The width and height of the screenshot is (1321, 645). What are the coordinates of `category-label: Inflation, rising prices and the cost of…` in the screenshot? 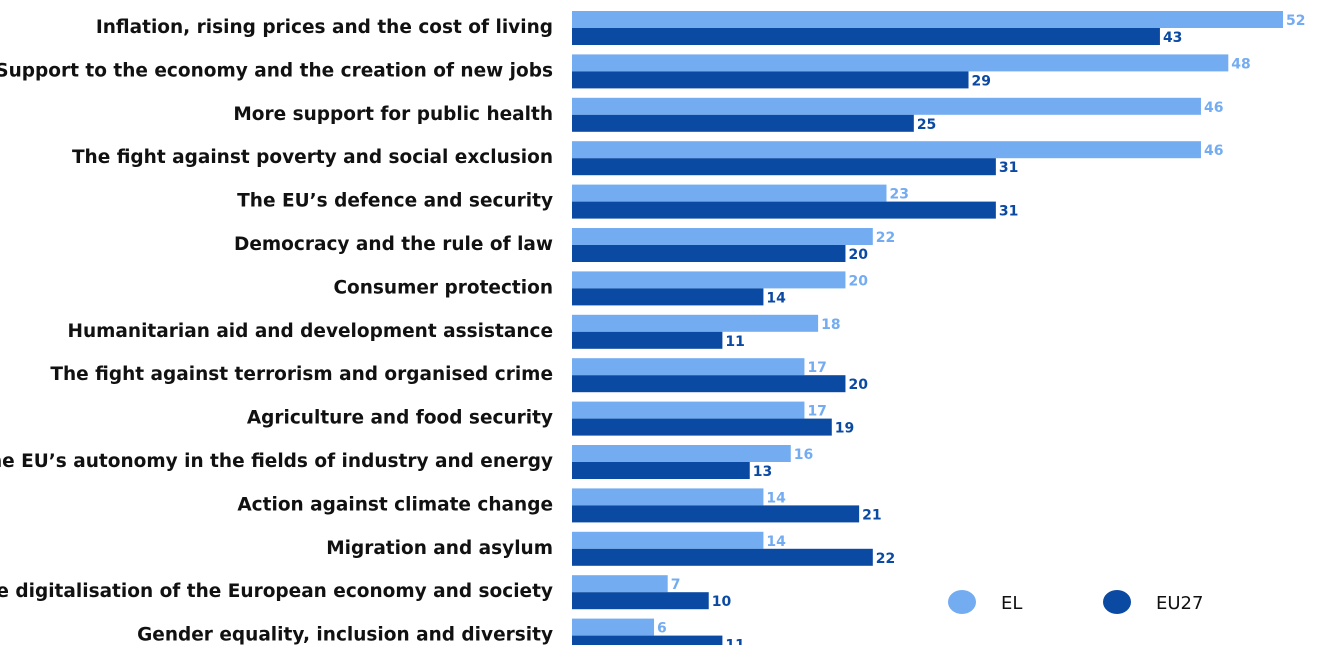 It's located at (324, 27).